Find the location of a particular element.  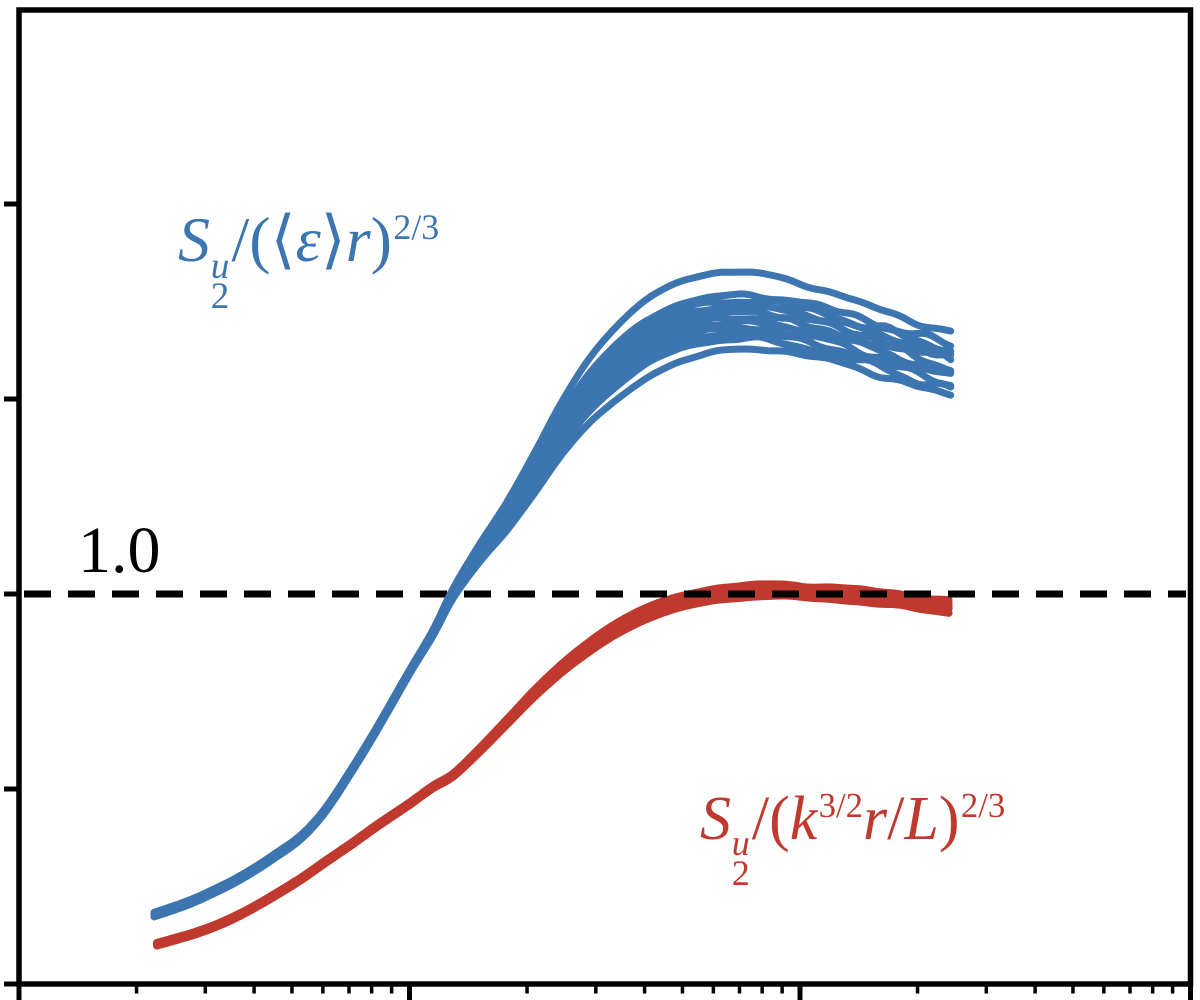

blue-label-S: S is located at coordinates (194, 239).